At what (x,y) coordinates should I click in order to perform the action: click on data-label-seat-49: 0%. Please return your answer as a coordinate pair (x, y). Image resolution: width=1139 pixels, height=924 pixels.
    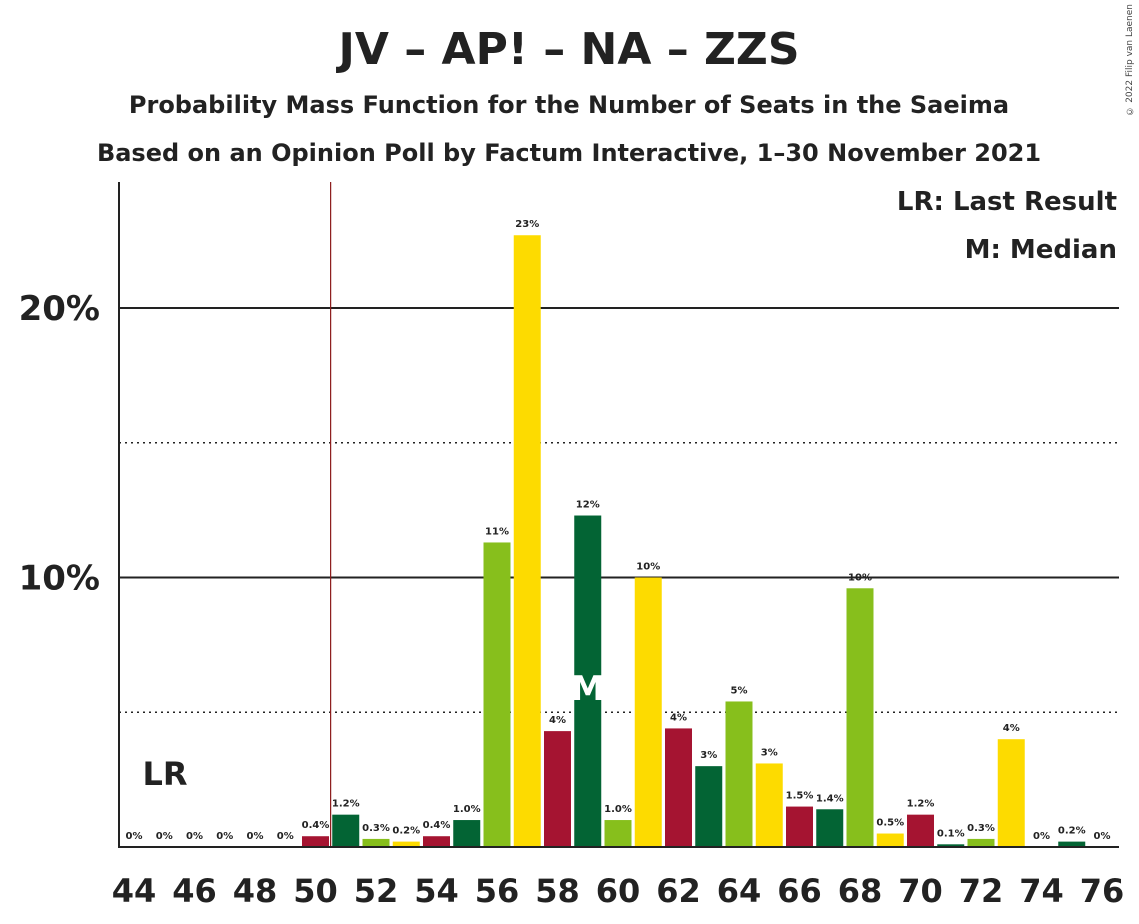
    Looking at the image, I should click on (285, 836).